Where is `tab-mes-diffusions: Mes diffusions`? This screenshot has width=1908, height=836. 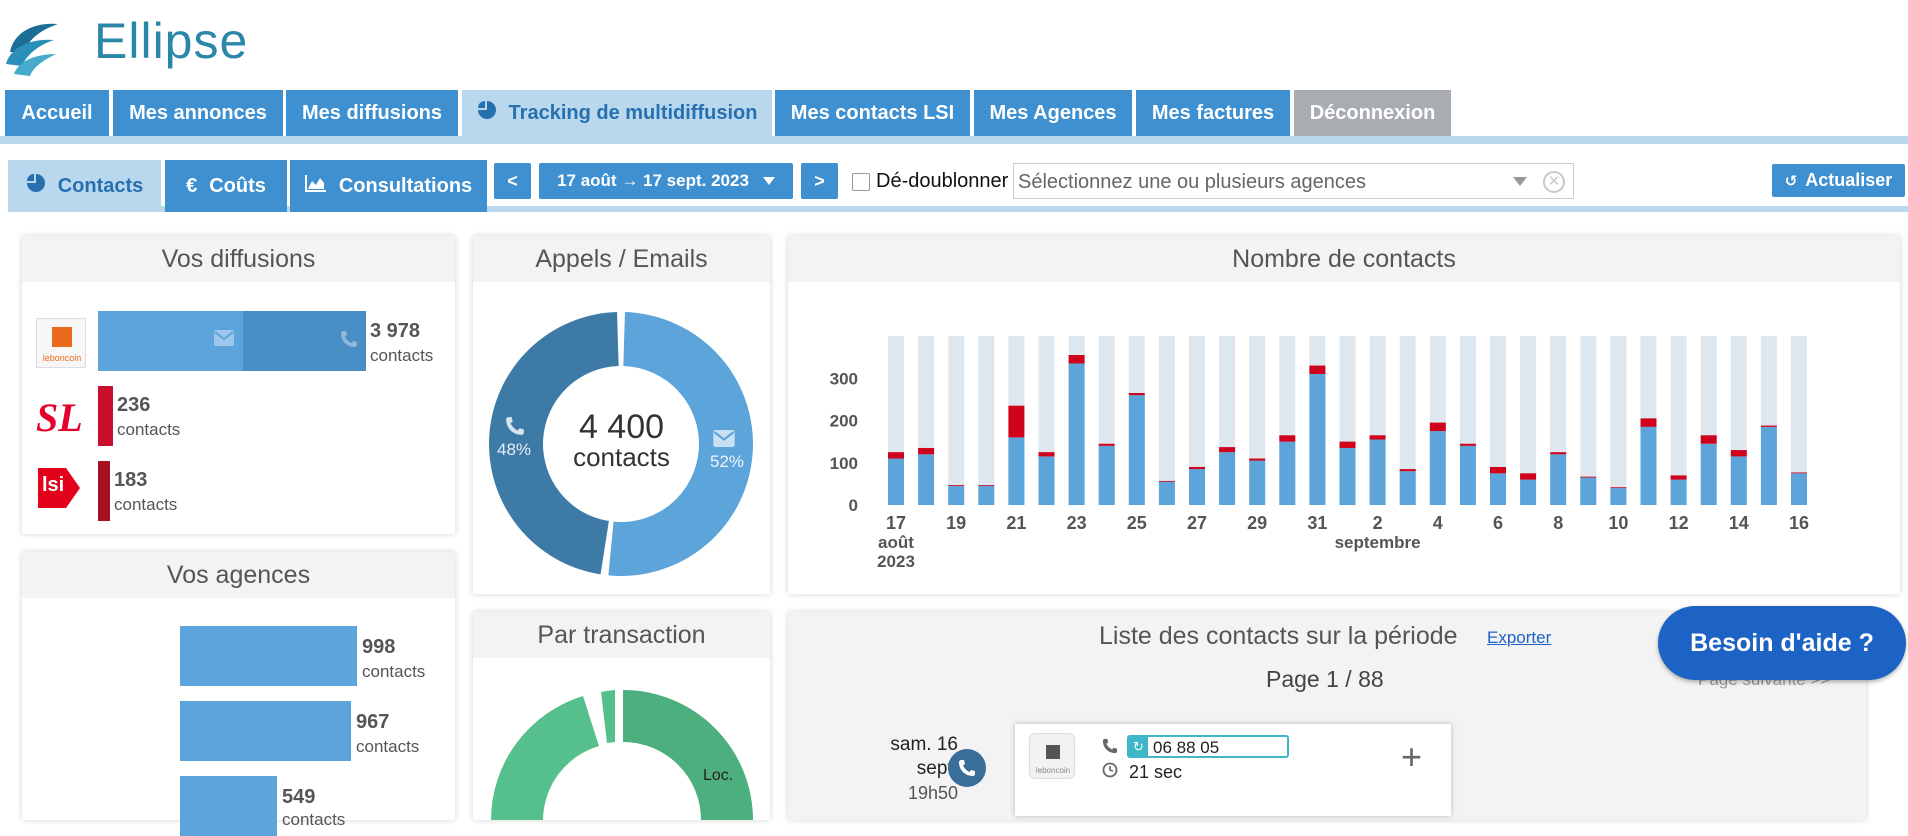
tab-mes-diffusions: Mes diffusions is located at coordinates (372, 113).